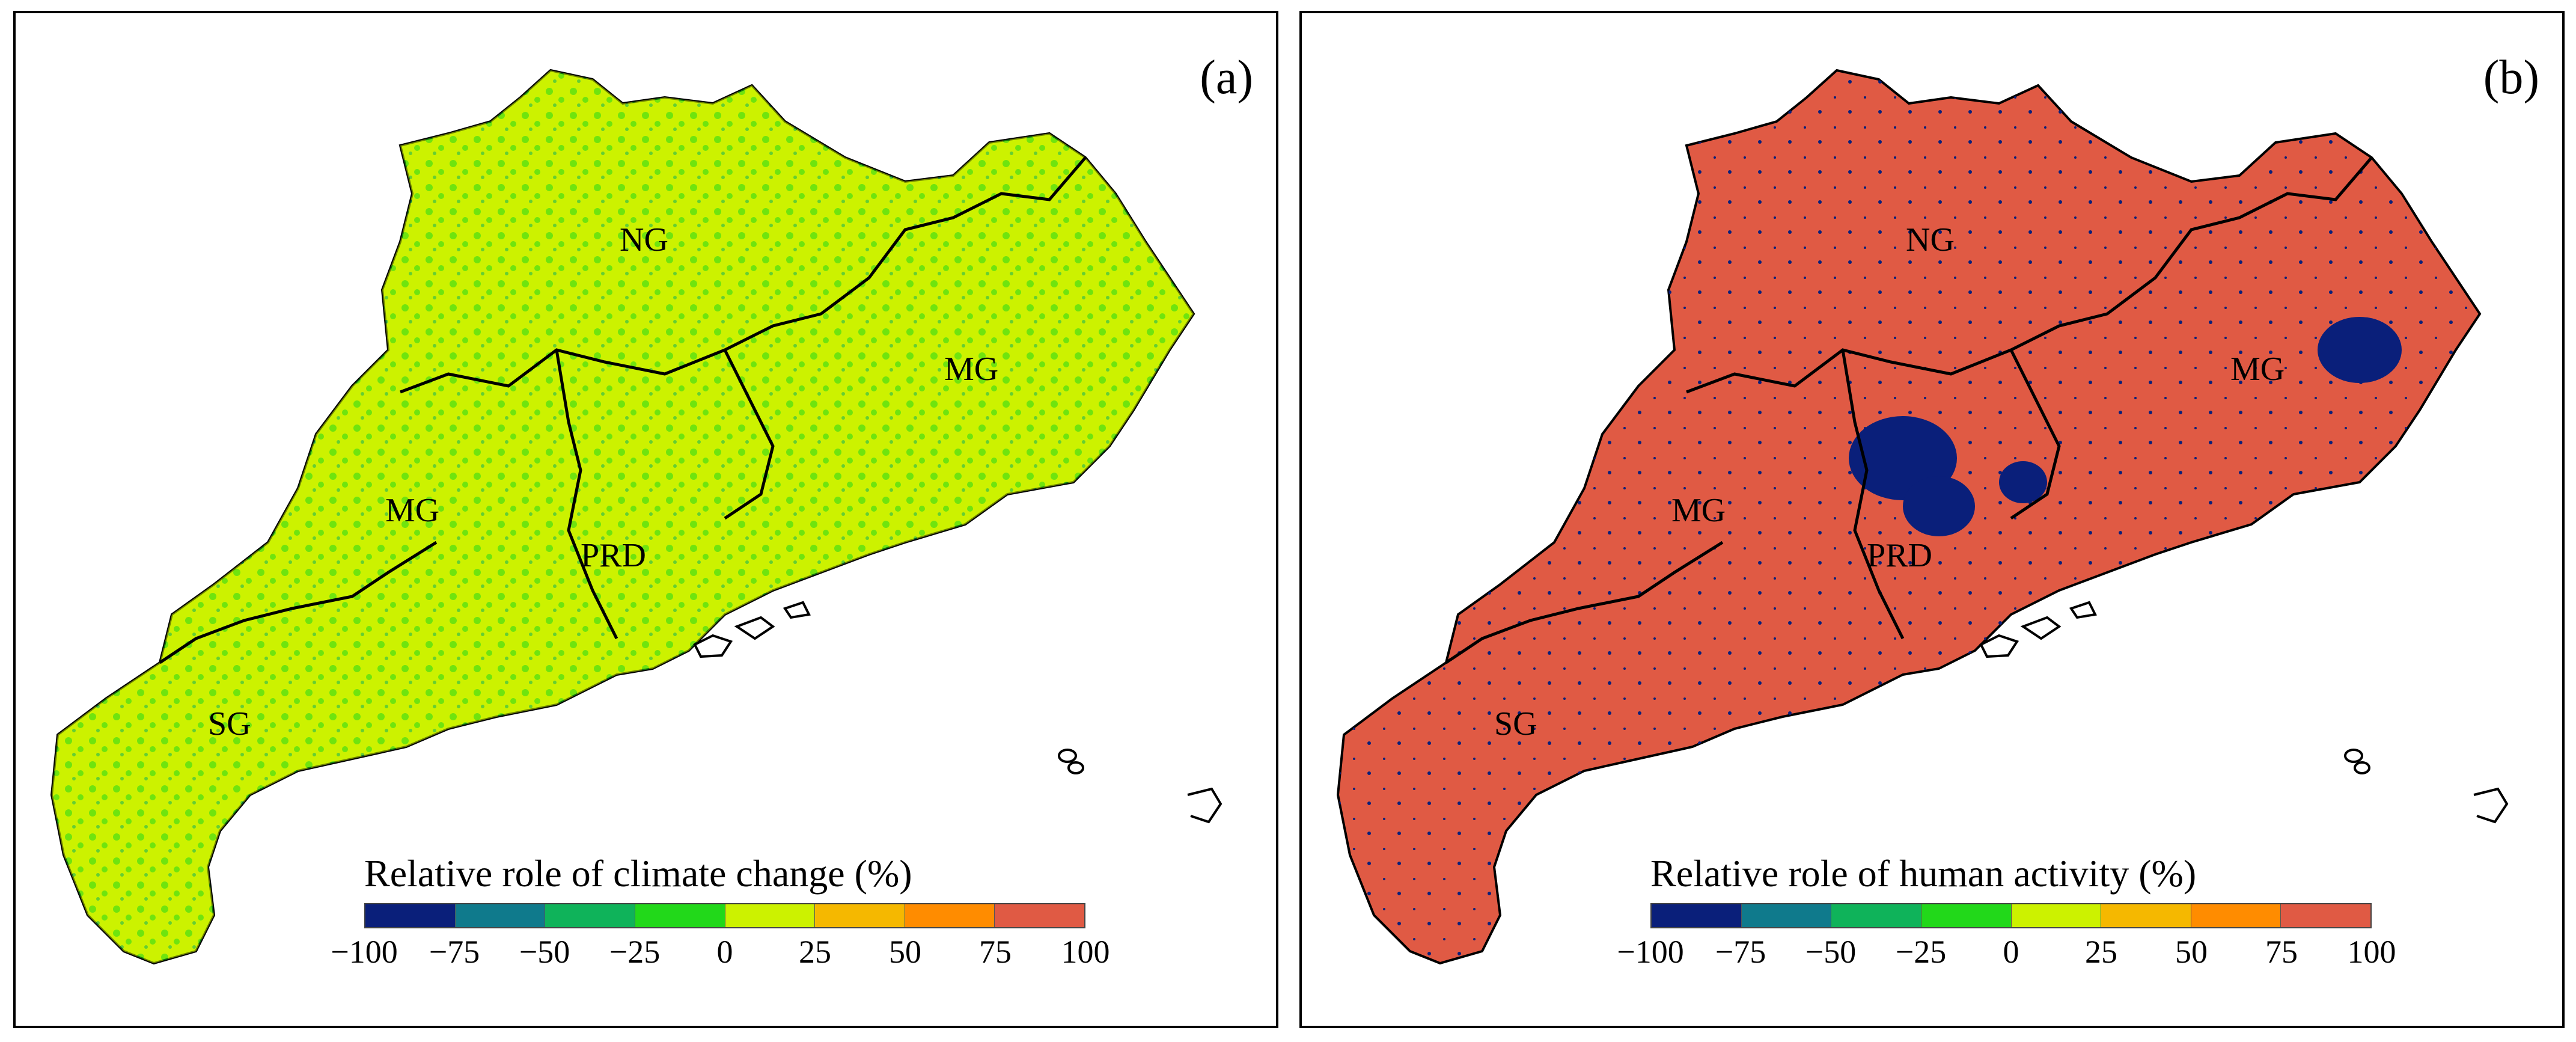 This screenshot has height=1042, width=2576. I want to click on colorbar-title: Relative role of human activity (%), so click(1923, 873).